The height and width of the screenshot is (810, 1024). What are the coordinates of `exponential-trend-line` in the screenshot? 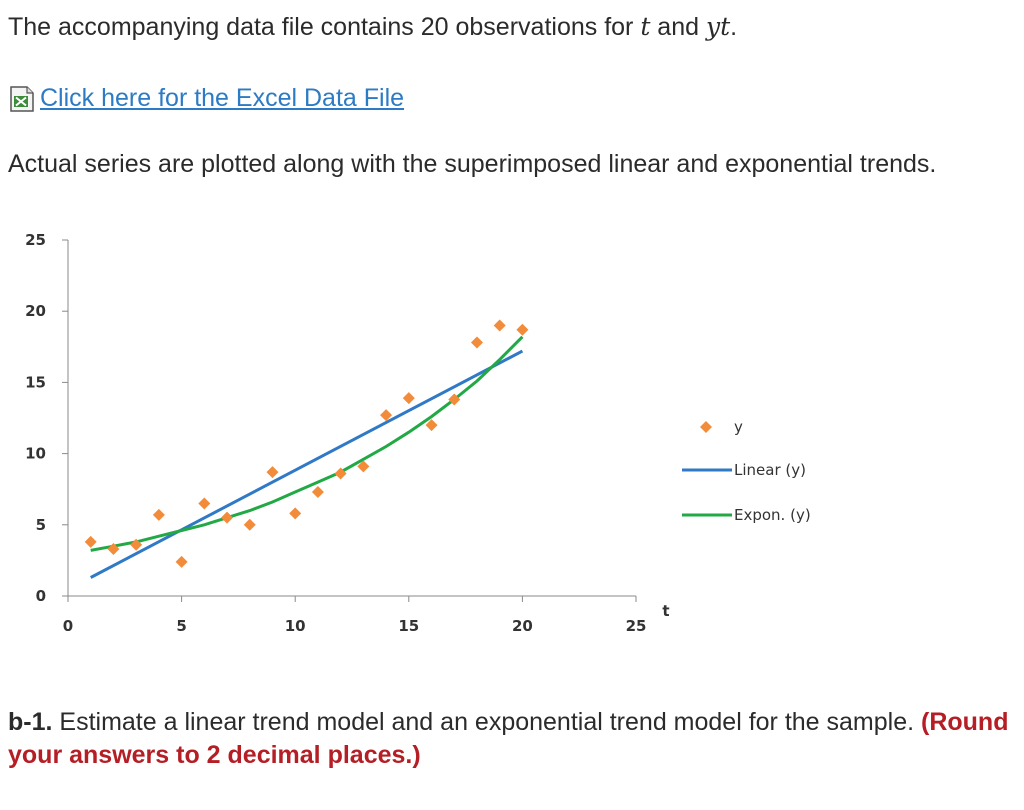 It's located at (307, 443).